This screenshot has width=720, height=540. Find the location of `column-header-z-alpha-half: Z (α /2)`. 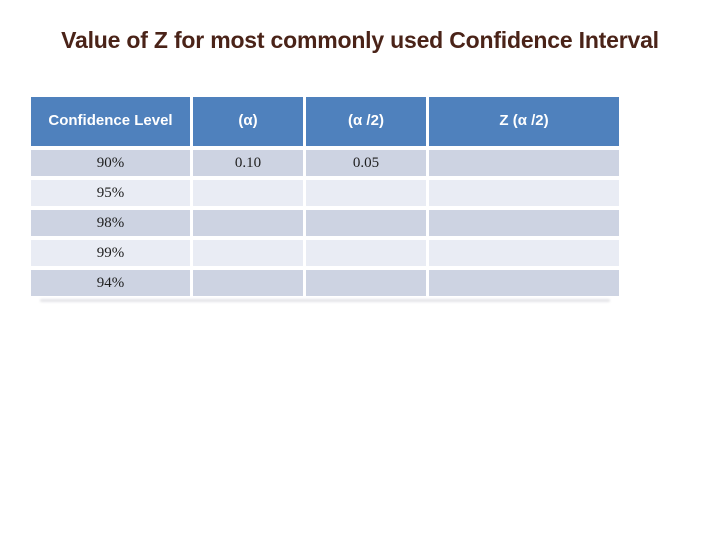

column-header-z-alpha-half: Z (α /2) is located at coordinates (524, 121).